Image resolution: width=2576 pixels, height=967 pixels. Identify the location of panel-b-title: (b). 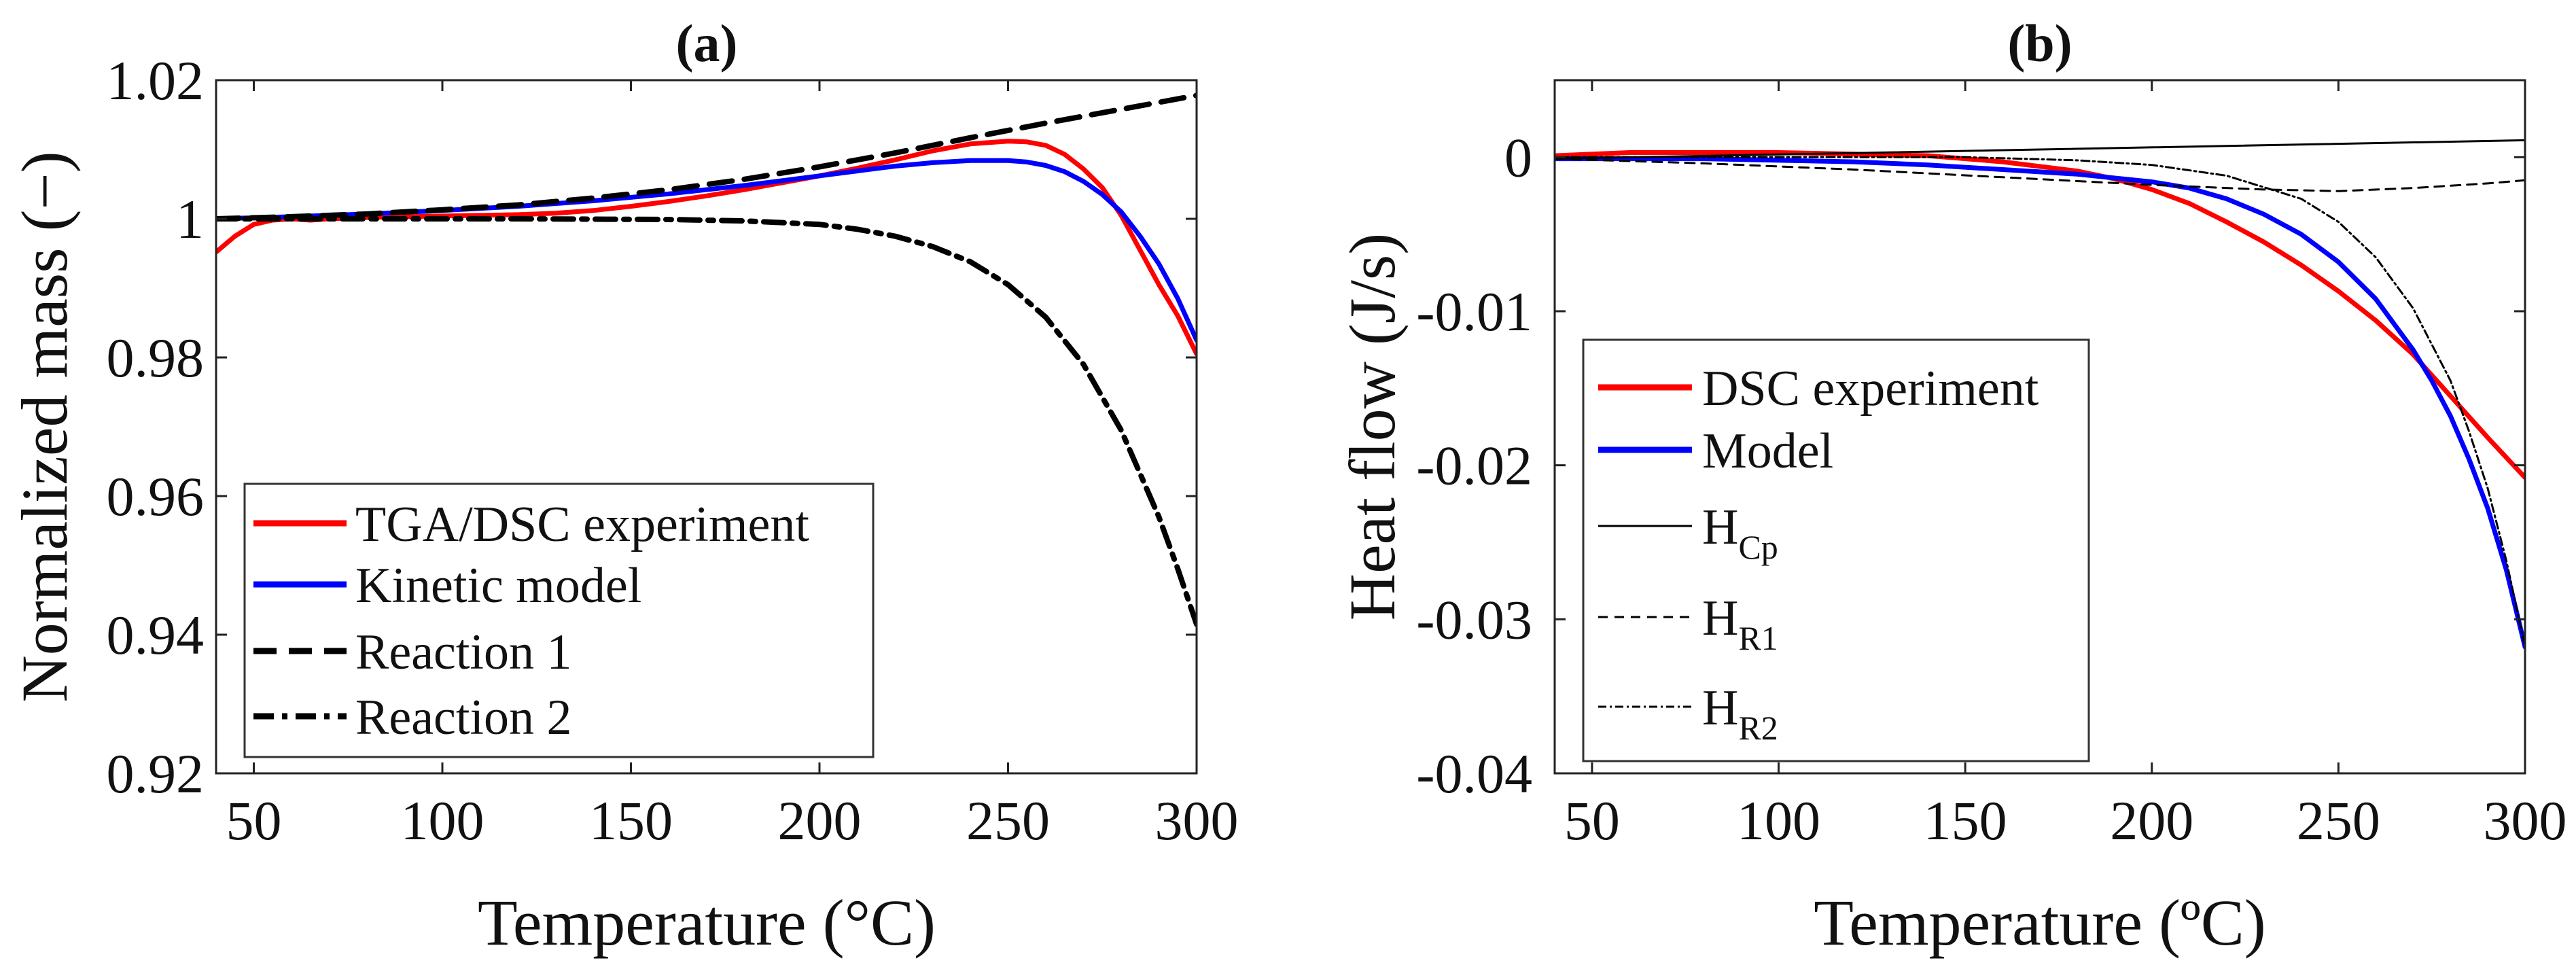
(2039, 43).